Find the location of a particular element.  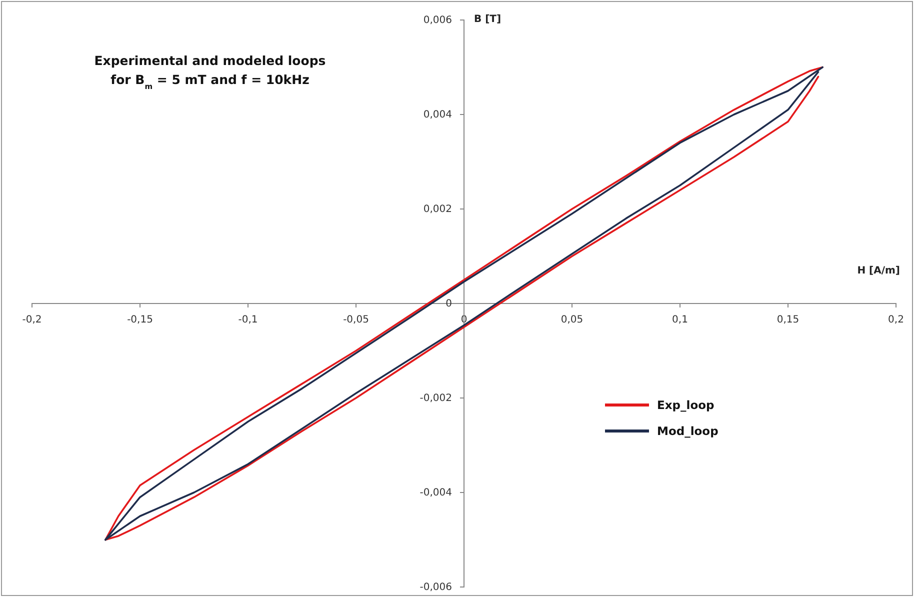

x-tick-label: 0,2 is located at coordinates (896, 320).